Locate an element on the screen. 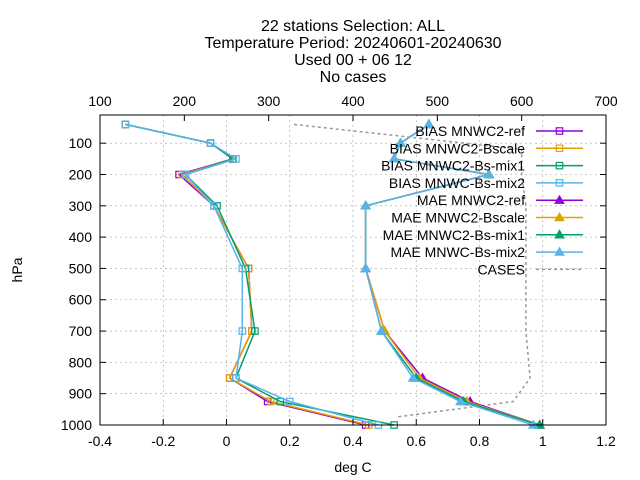  x2-tick-label: 400 is located at coordinates (353, 101).